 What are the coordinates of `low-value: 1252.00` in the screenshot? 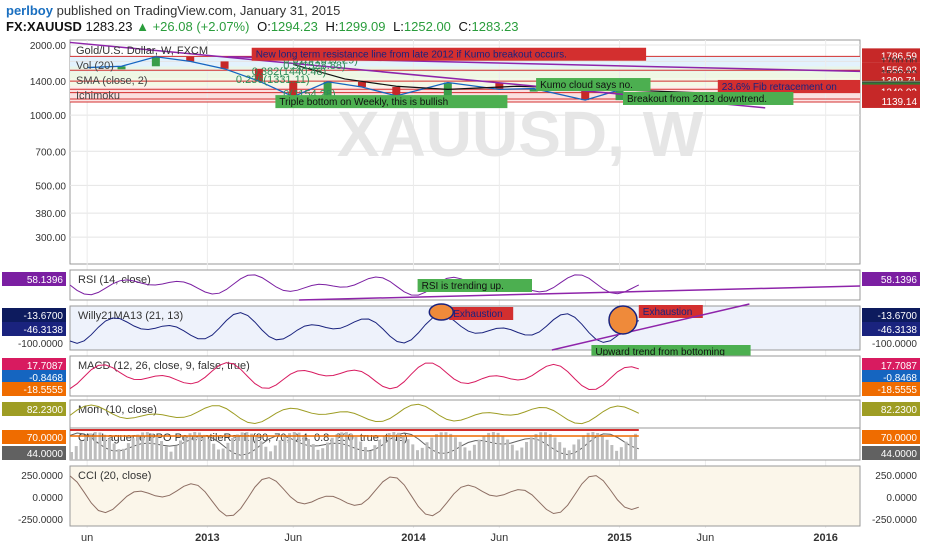 It's located at (427, 26).